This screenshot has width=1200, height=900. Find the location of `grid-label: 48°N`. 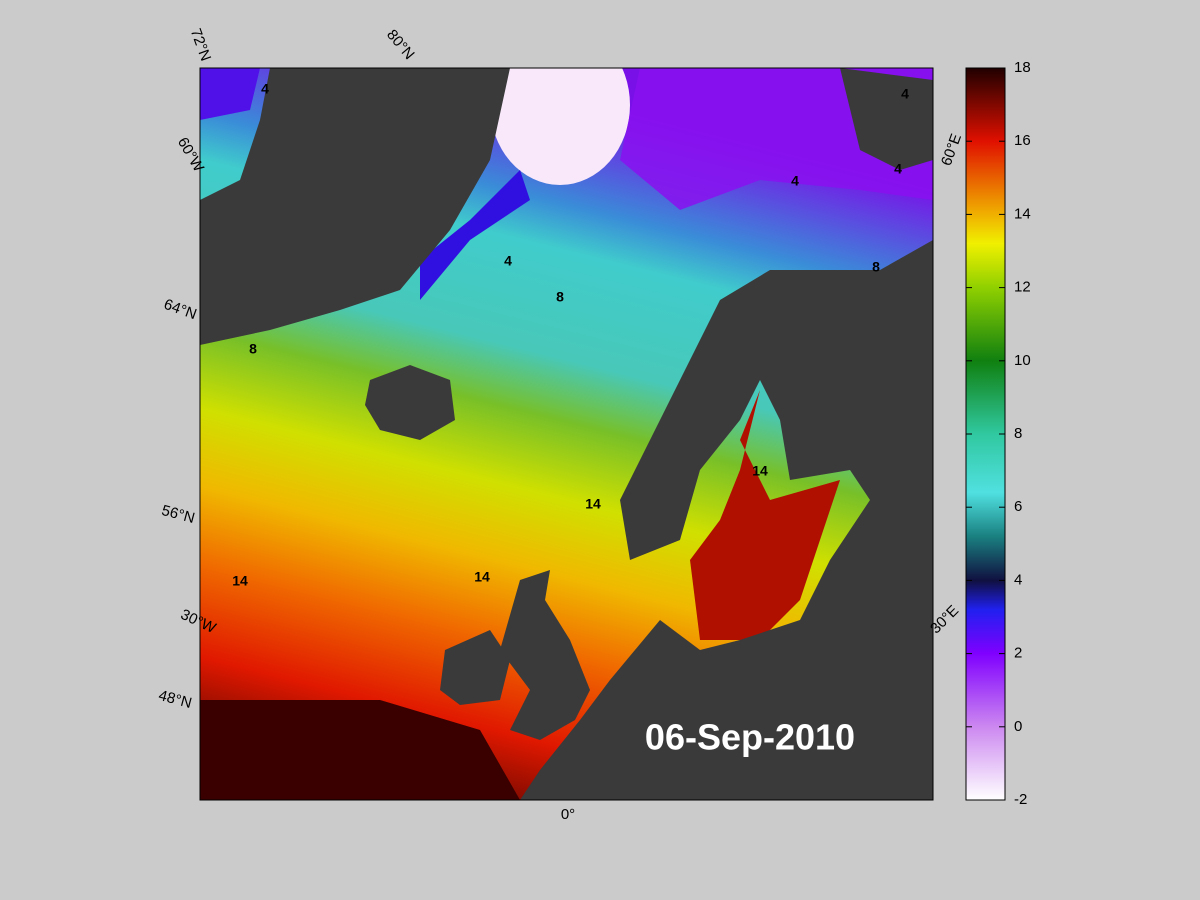

grid-label: 48°N is located at coordinates (175, 699).